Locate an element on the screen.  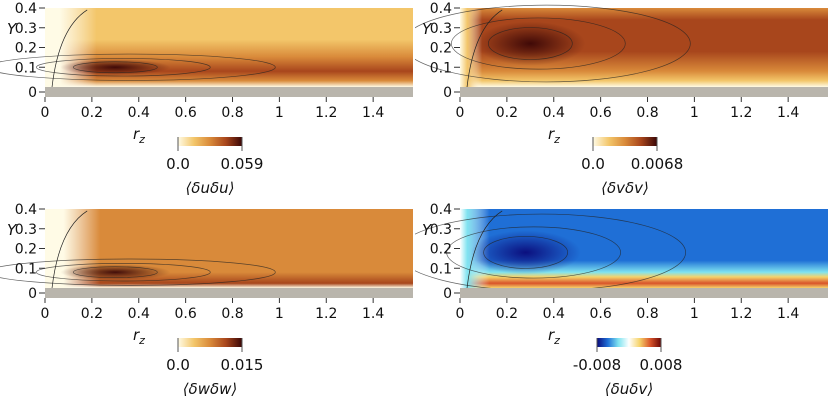
colorbar-min-uu: 0.0 is located at coordinates (178, 164).